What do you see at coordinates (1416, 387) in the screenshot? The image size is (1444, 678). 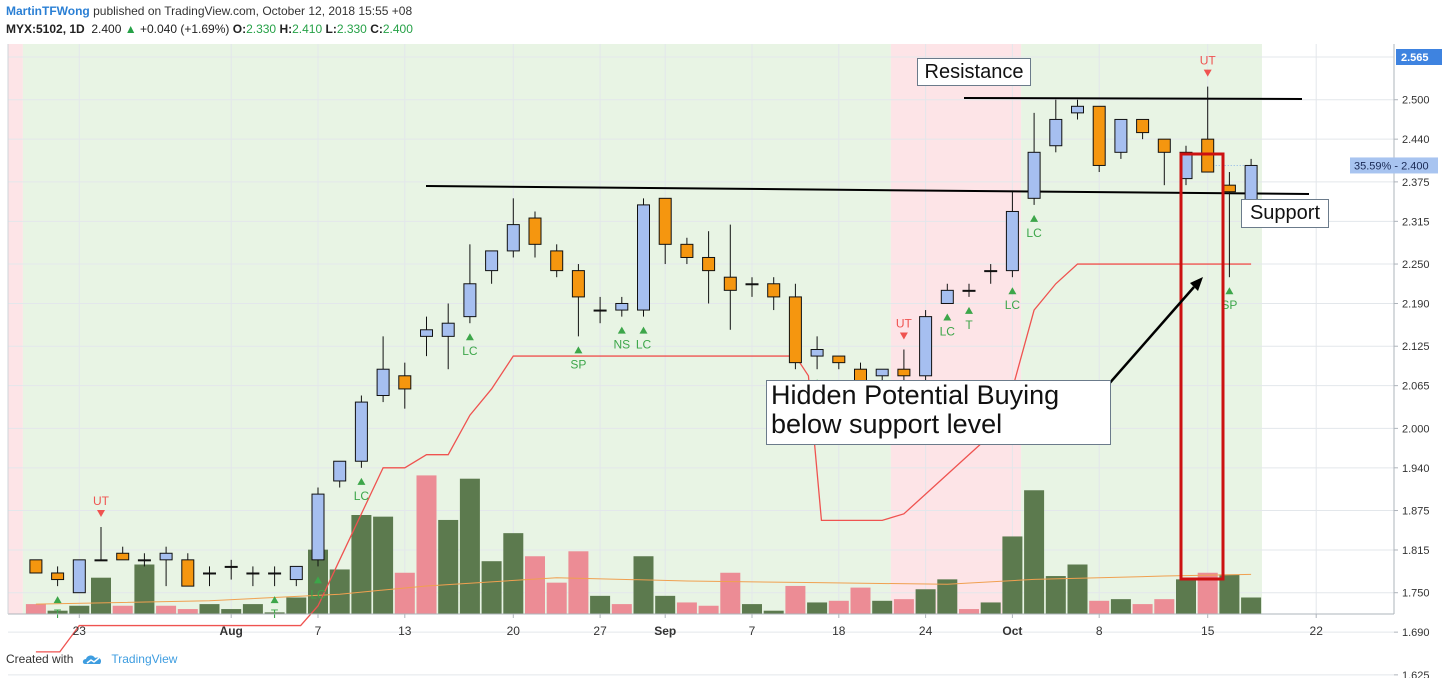 I see `y-tick-label: 2.065` at bounding box center [1416, 387].